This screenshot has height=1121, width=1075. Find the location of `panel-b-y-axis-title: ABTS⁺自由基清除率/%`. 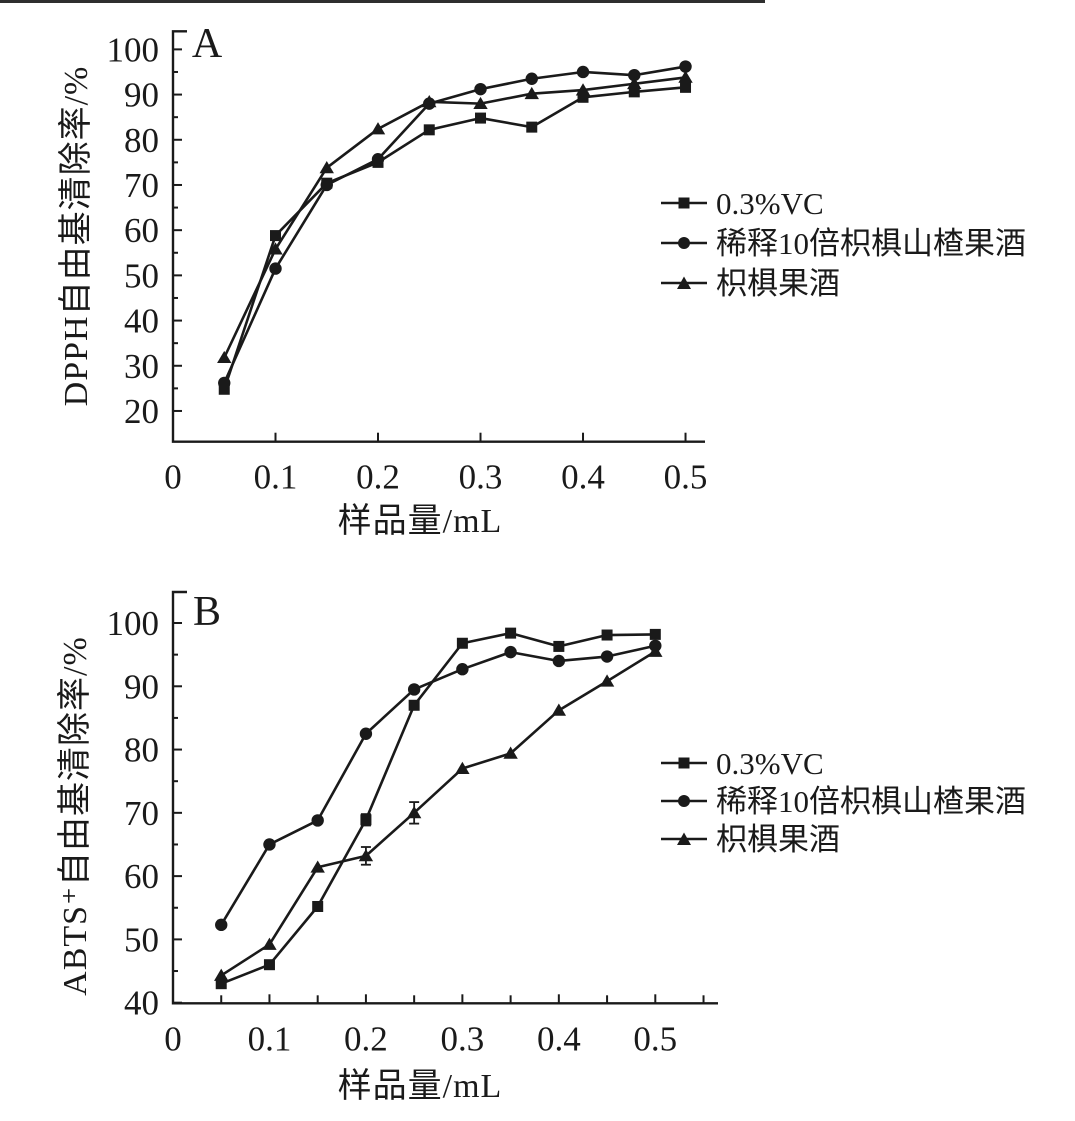

panel-b-y-axis-title: ABTS⁺自由基清除率/% is located at coordinates (75, 816).